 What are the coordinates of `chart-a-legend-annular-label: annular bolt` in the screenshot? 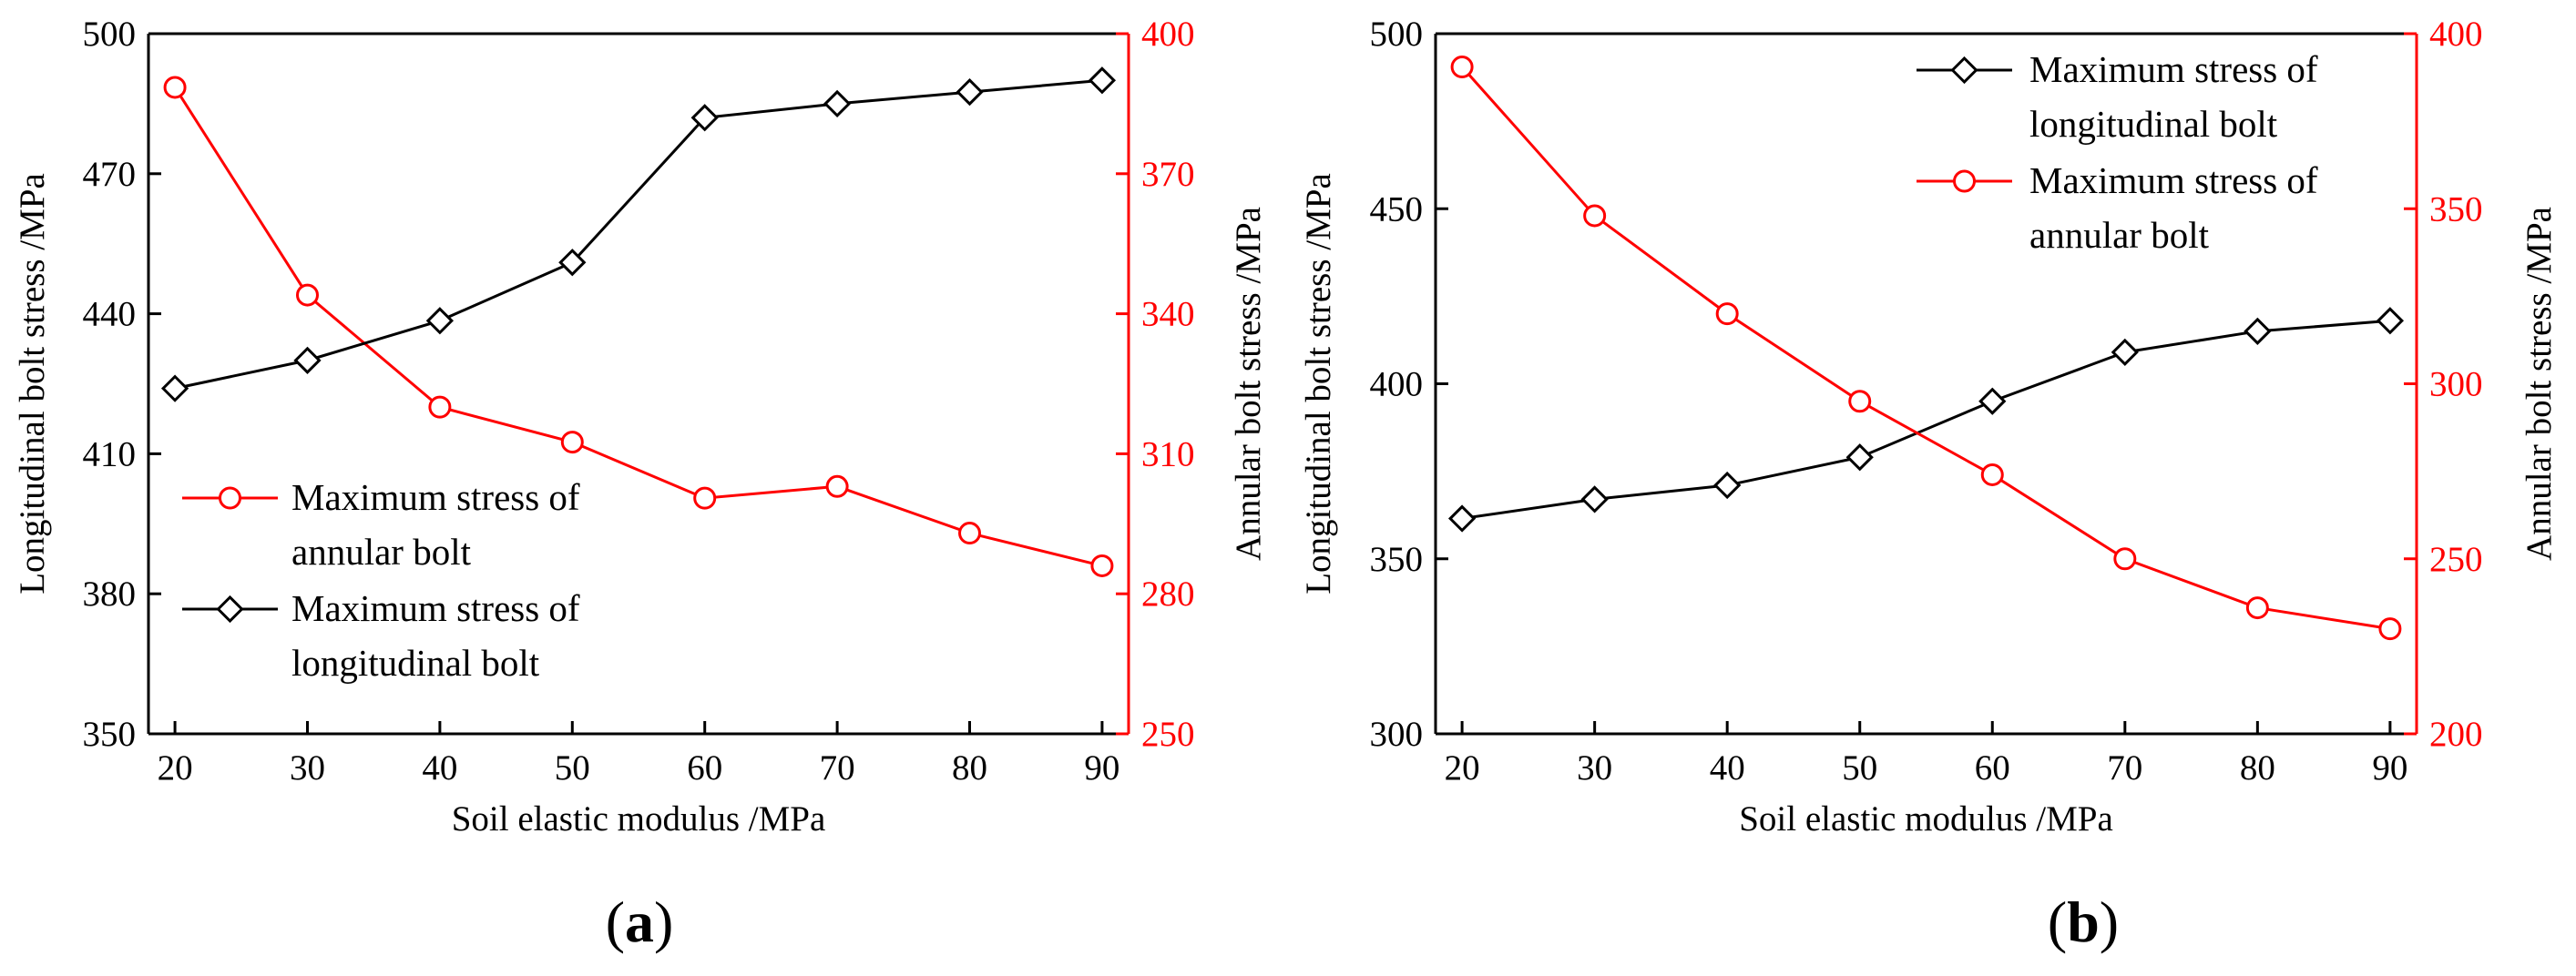 It's located at (382, 552).